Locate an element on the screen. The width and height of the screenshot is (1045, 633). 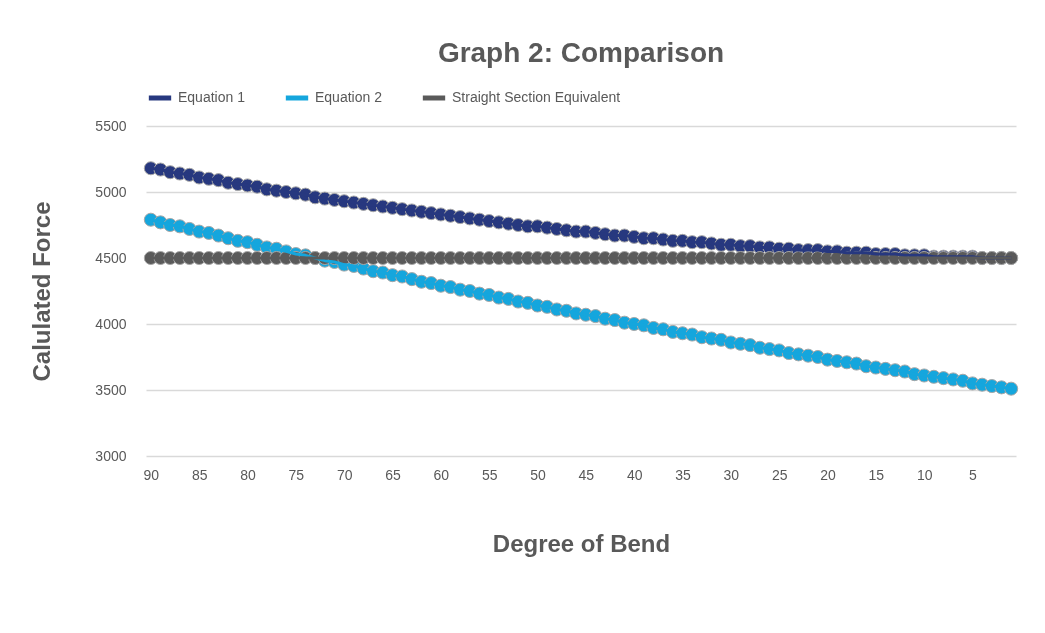
legend-label: Equation 2 is located at coordinates (349, 97).